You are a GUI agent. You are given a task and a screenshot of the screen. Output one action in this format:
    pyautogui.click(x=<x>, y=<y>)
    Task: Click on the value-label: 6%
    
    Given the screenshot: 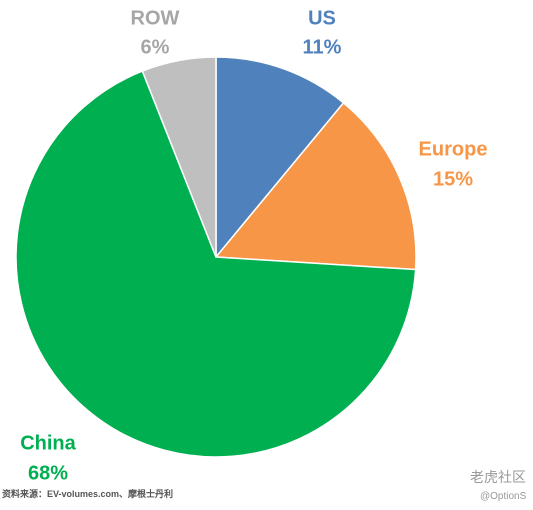 What is the action you would take?
    pyautogui.click(x=155, y=47)
    